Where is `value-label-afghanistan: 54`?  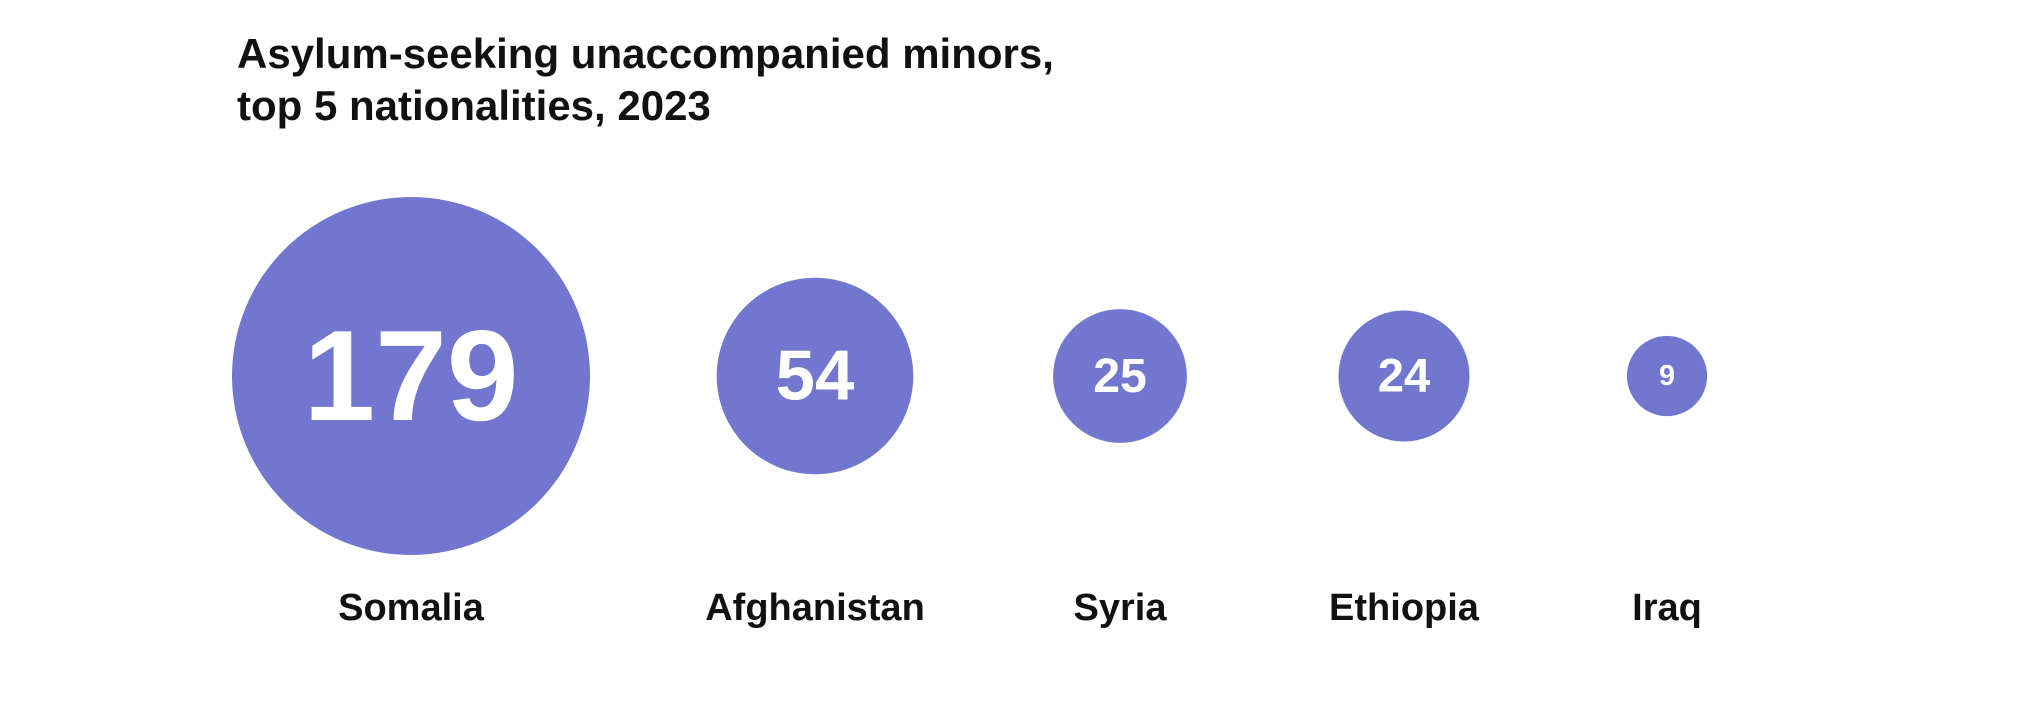
value-label-afghanistan: 54 is located at coordinates (815, 376).